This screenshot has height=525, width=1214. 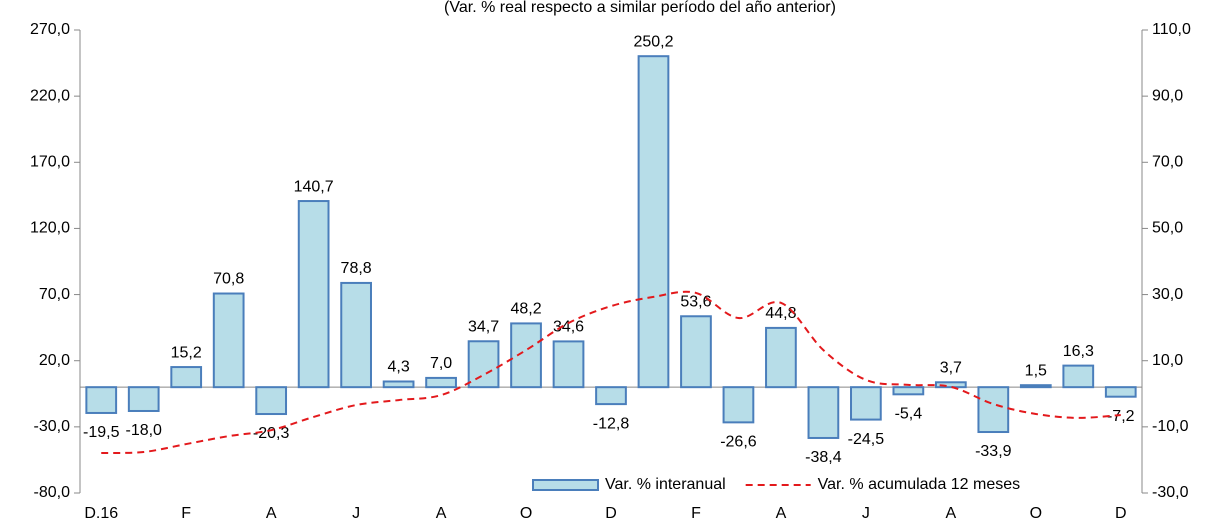 I want to click on data-label: 44,8, so click(x=780, y=313).